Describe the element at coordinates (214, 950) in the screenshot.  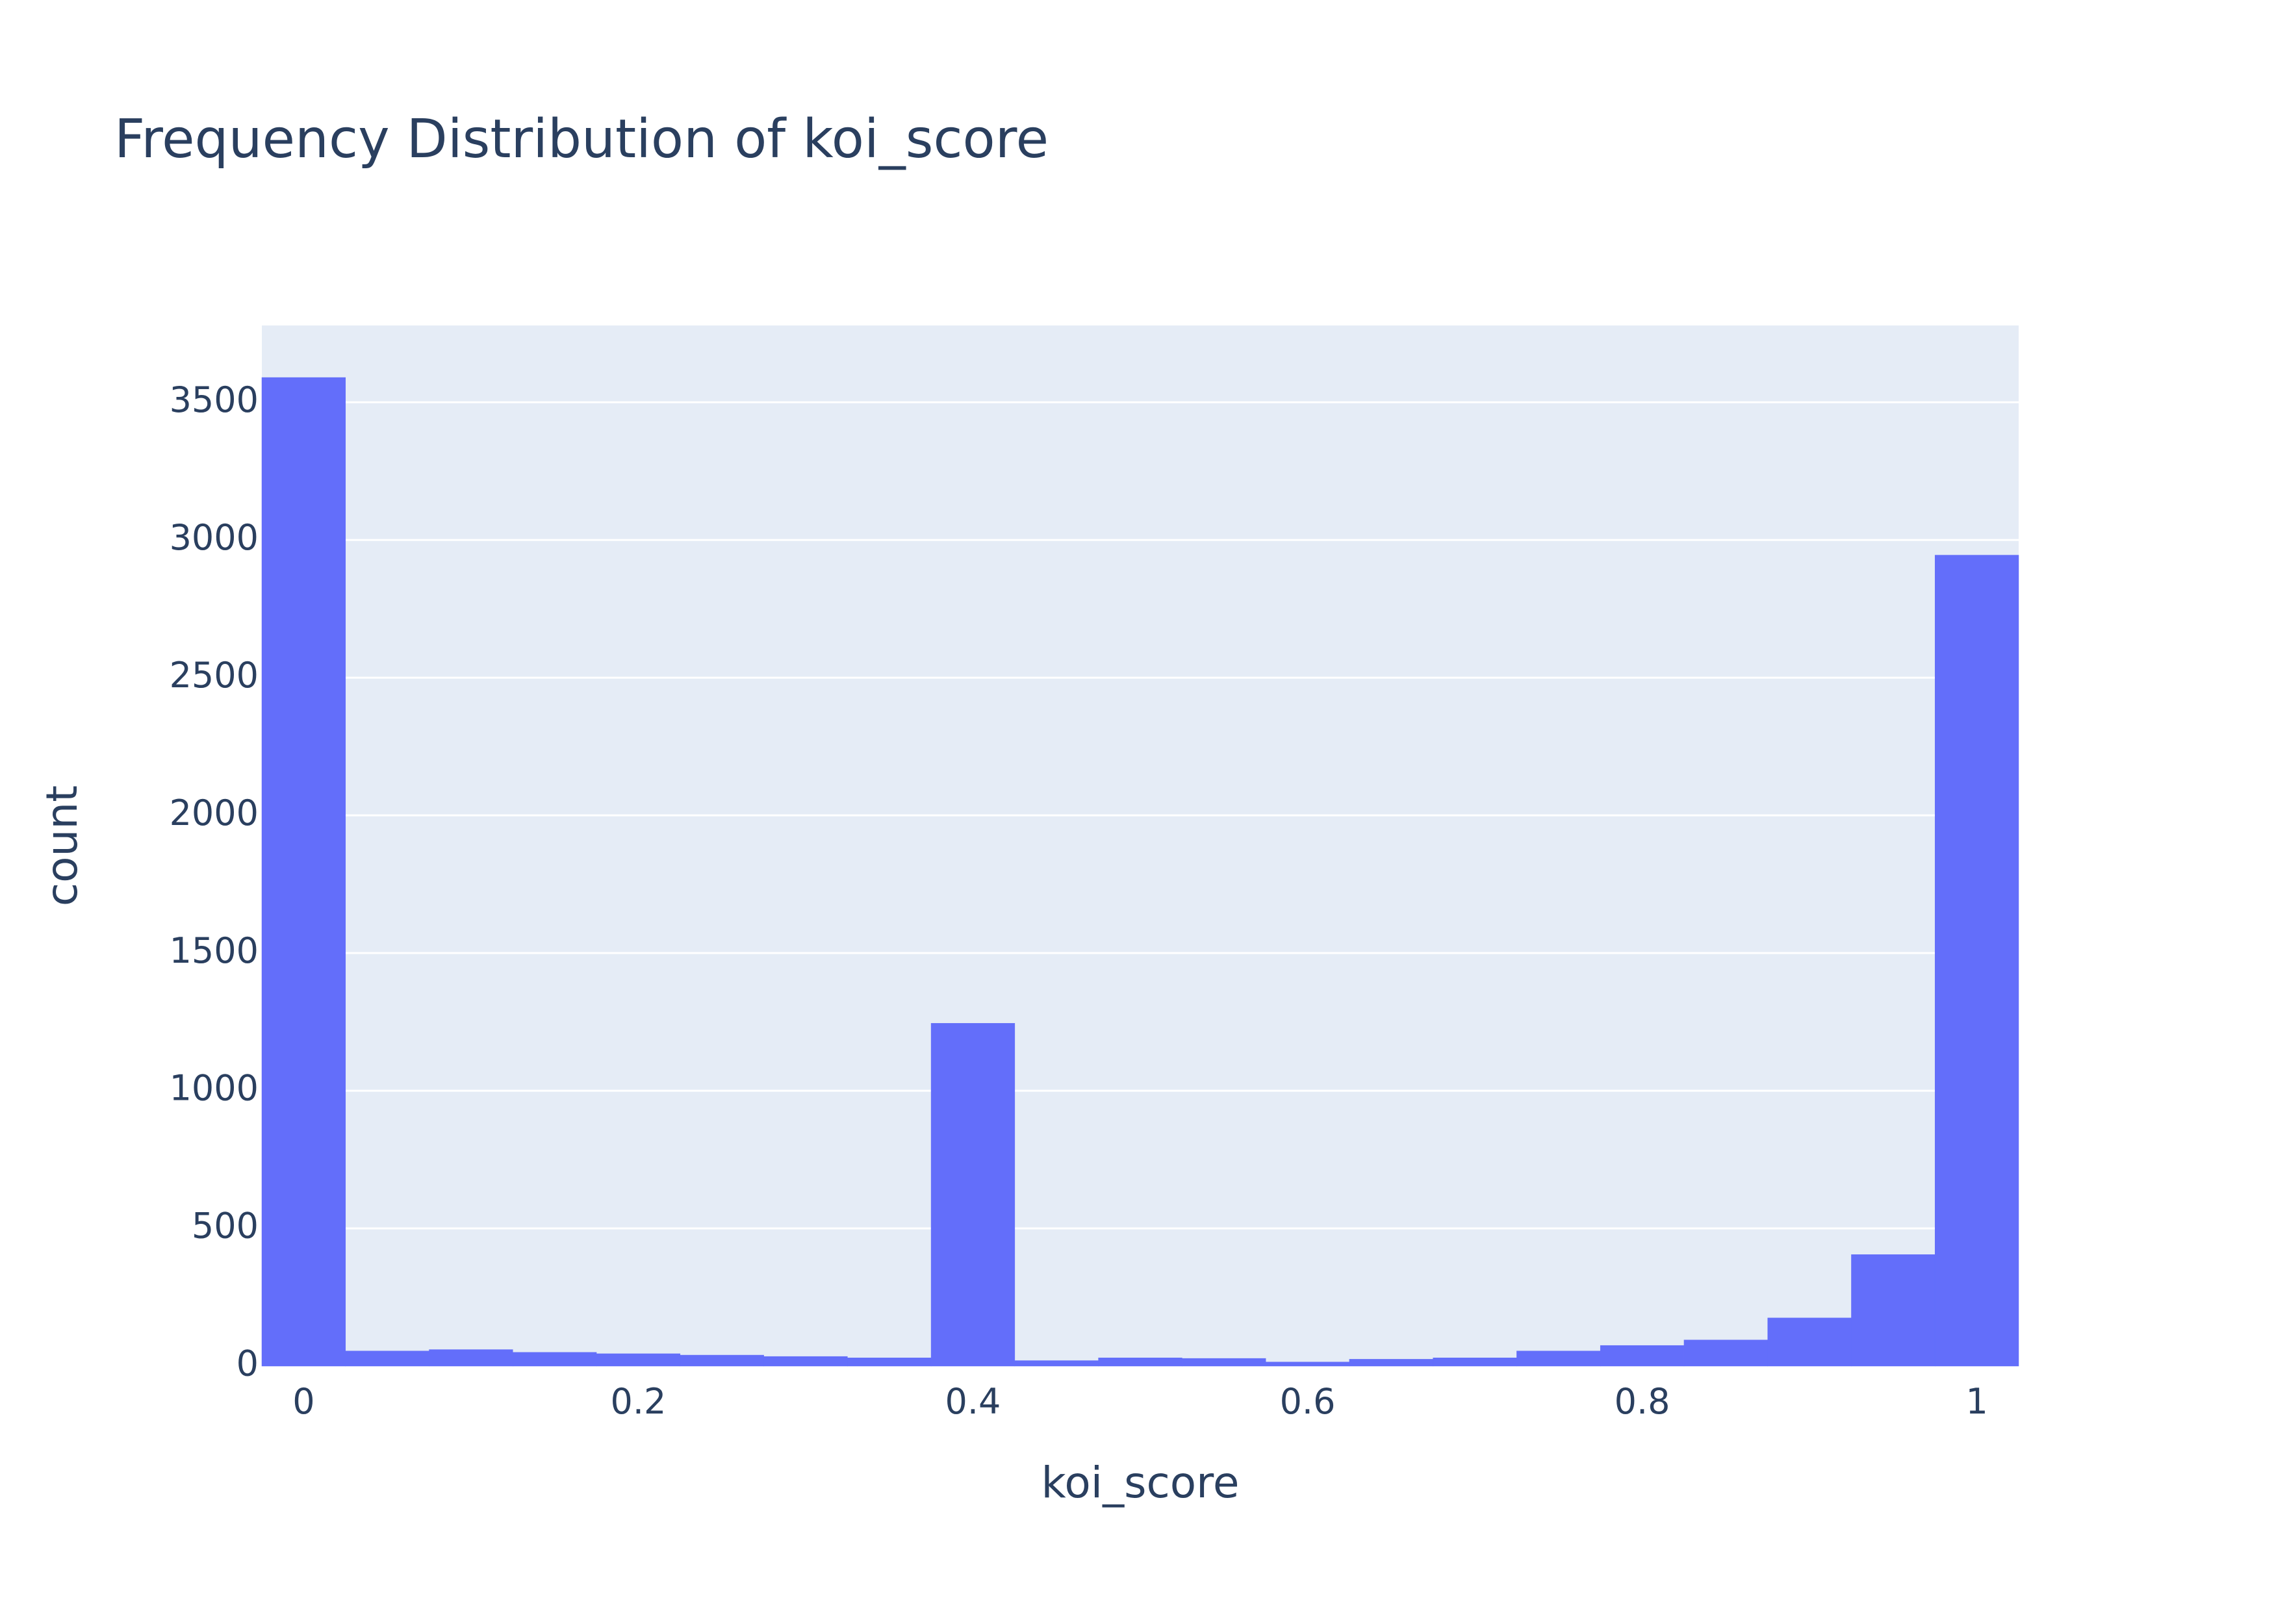
I see `y-tick-label: 1500` at that location.